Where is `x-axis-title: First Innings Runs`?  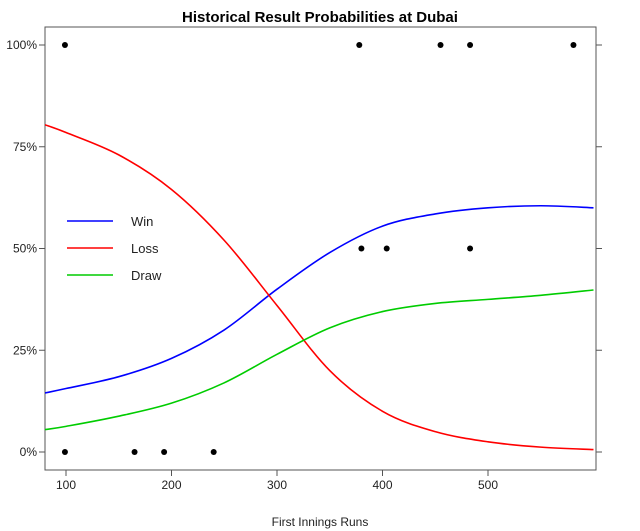
x-axis-title: First Innings Runs is located at coordinates (320, 522).